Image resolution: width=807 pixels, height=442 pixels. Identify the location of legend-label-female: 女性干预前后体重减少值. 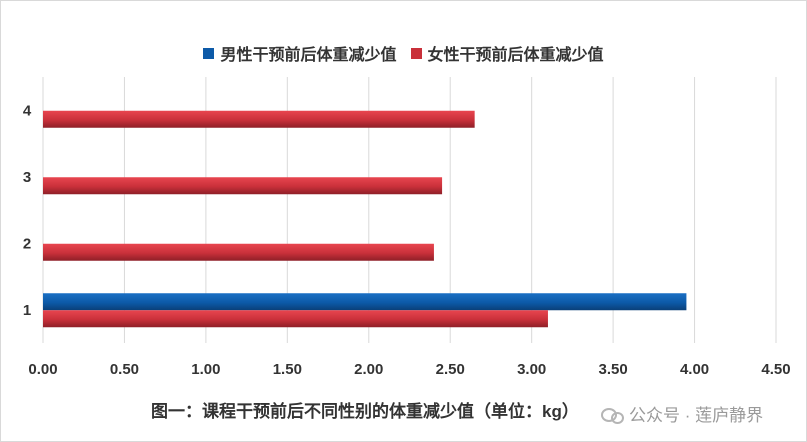
(516, 53).